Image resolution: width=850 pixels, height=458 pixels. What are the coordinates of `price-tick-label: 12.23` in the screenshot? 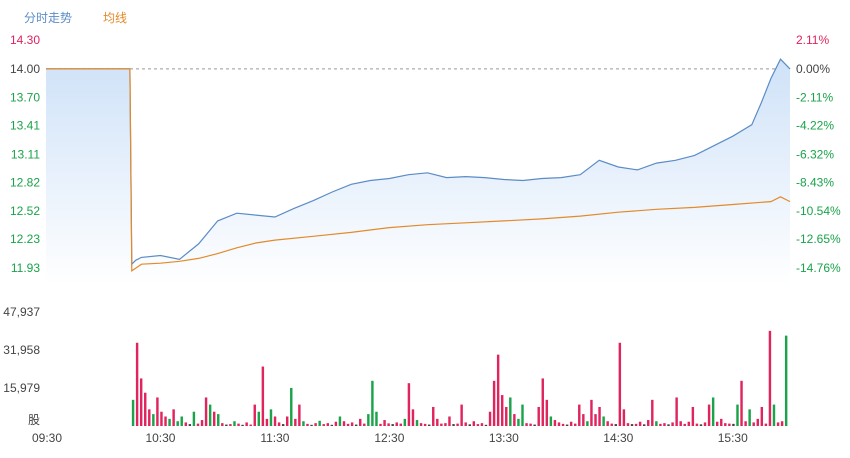 It's located at (25, 239).